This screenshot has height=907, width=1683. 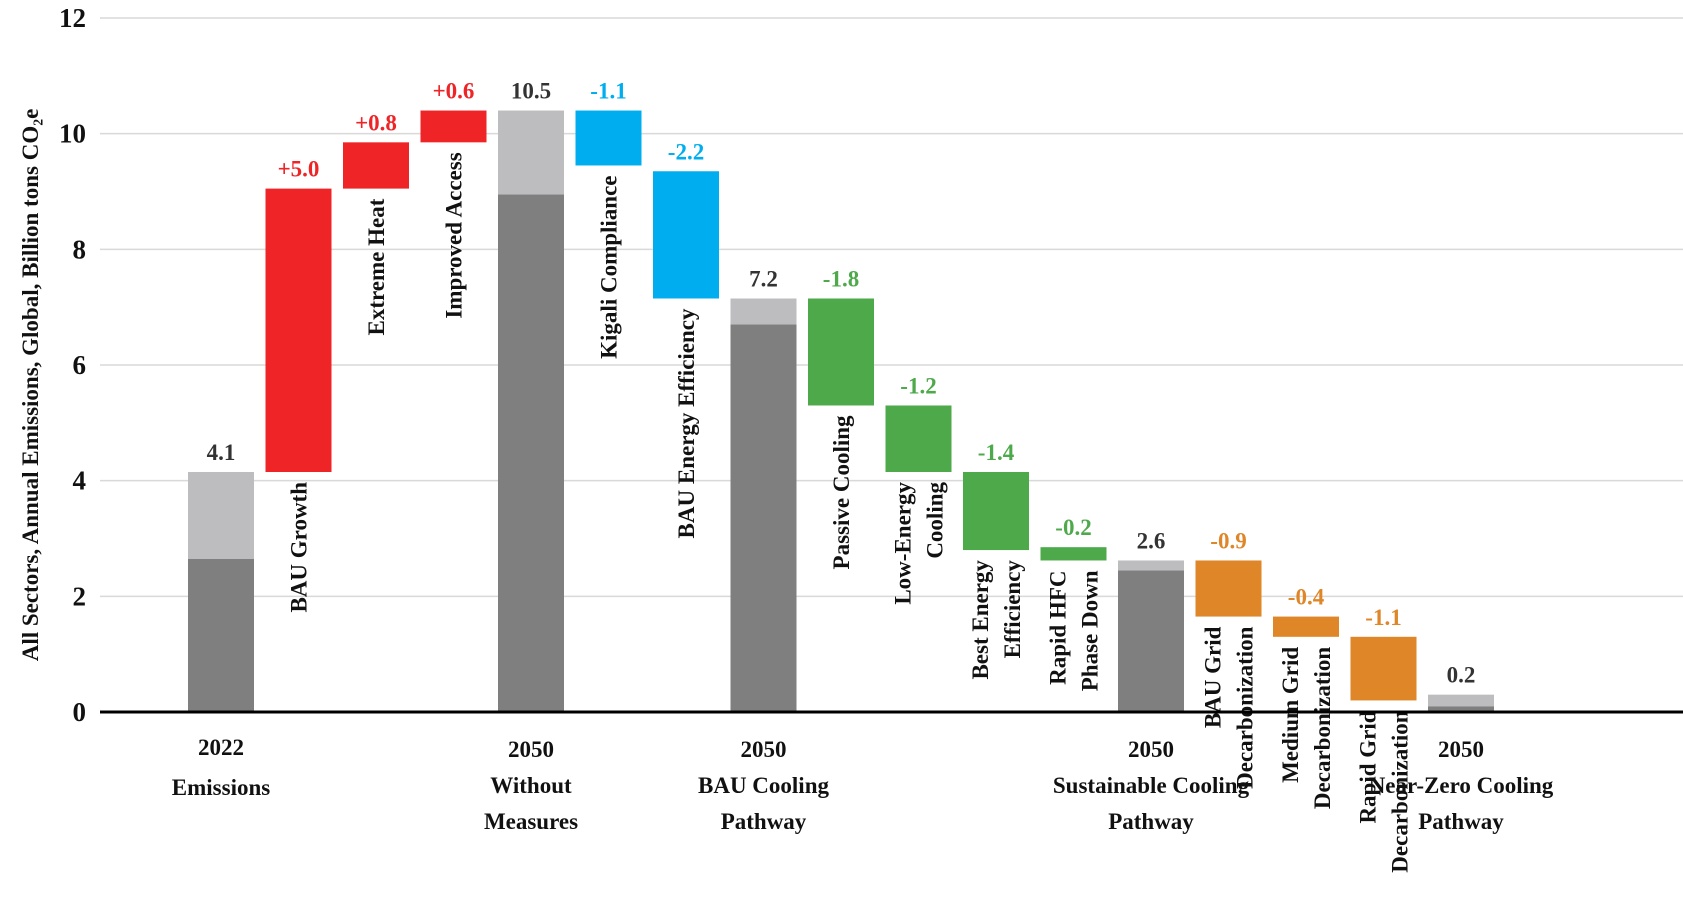 I want to click on value-label: 10.5, so click(x=531, y=91).